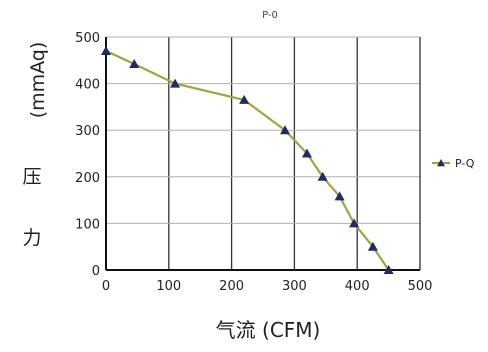 The height and width of the screenshot is (352, 488). What do you see at coordinates (96, 271) in the screenshot?
I see `y-tick-label-0: 0` at bounding box center [96, 271].